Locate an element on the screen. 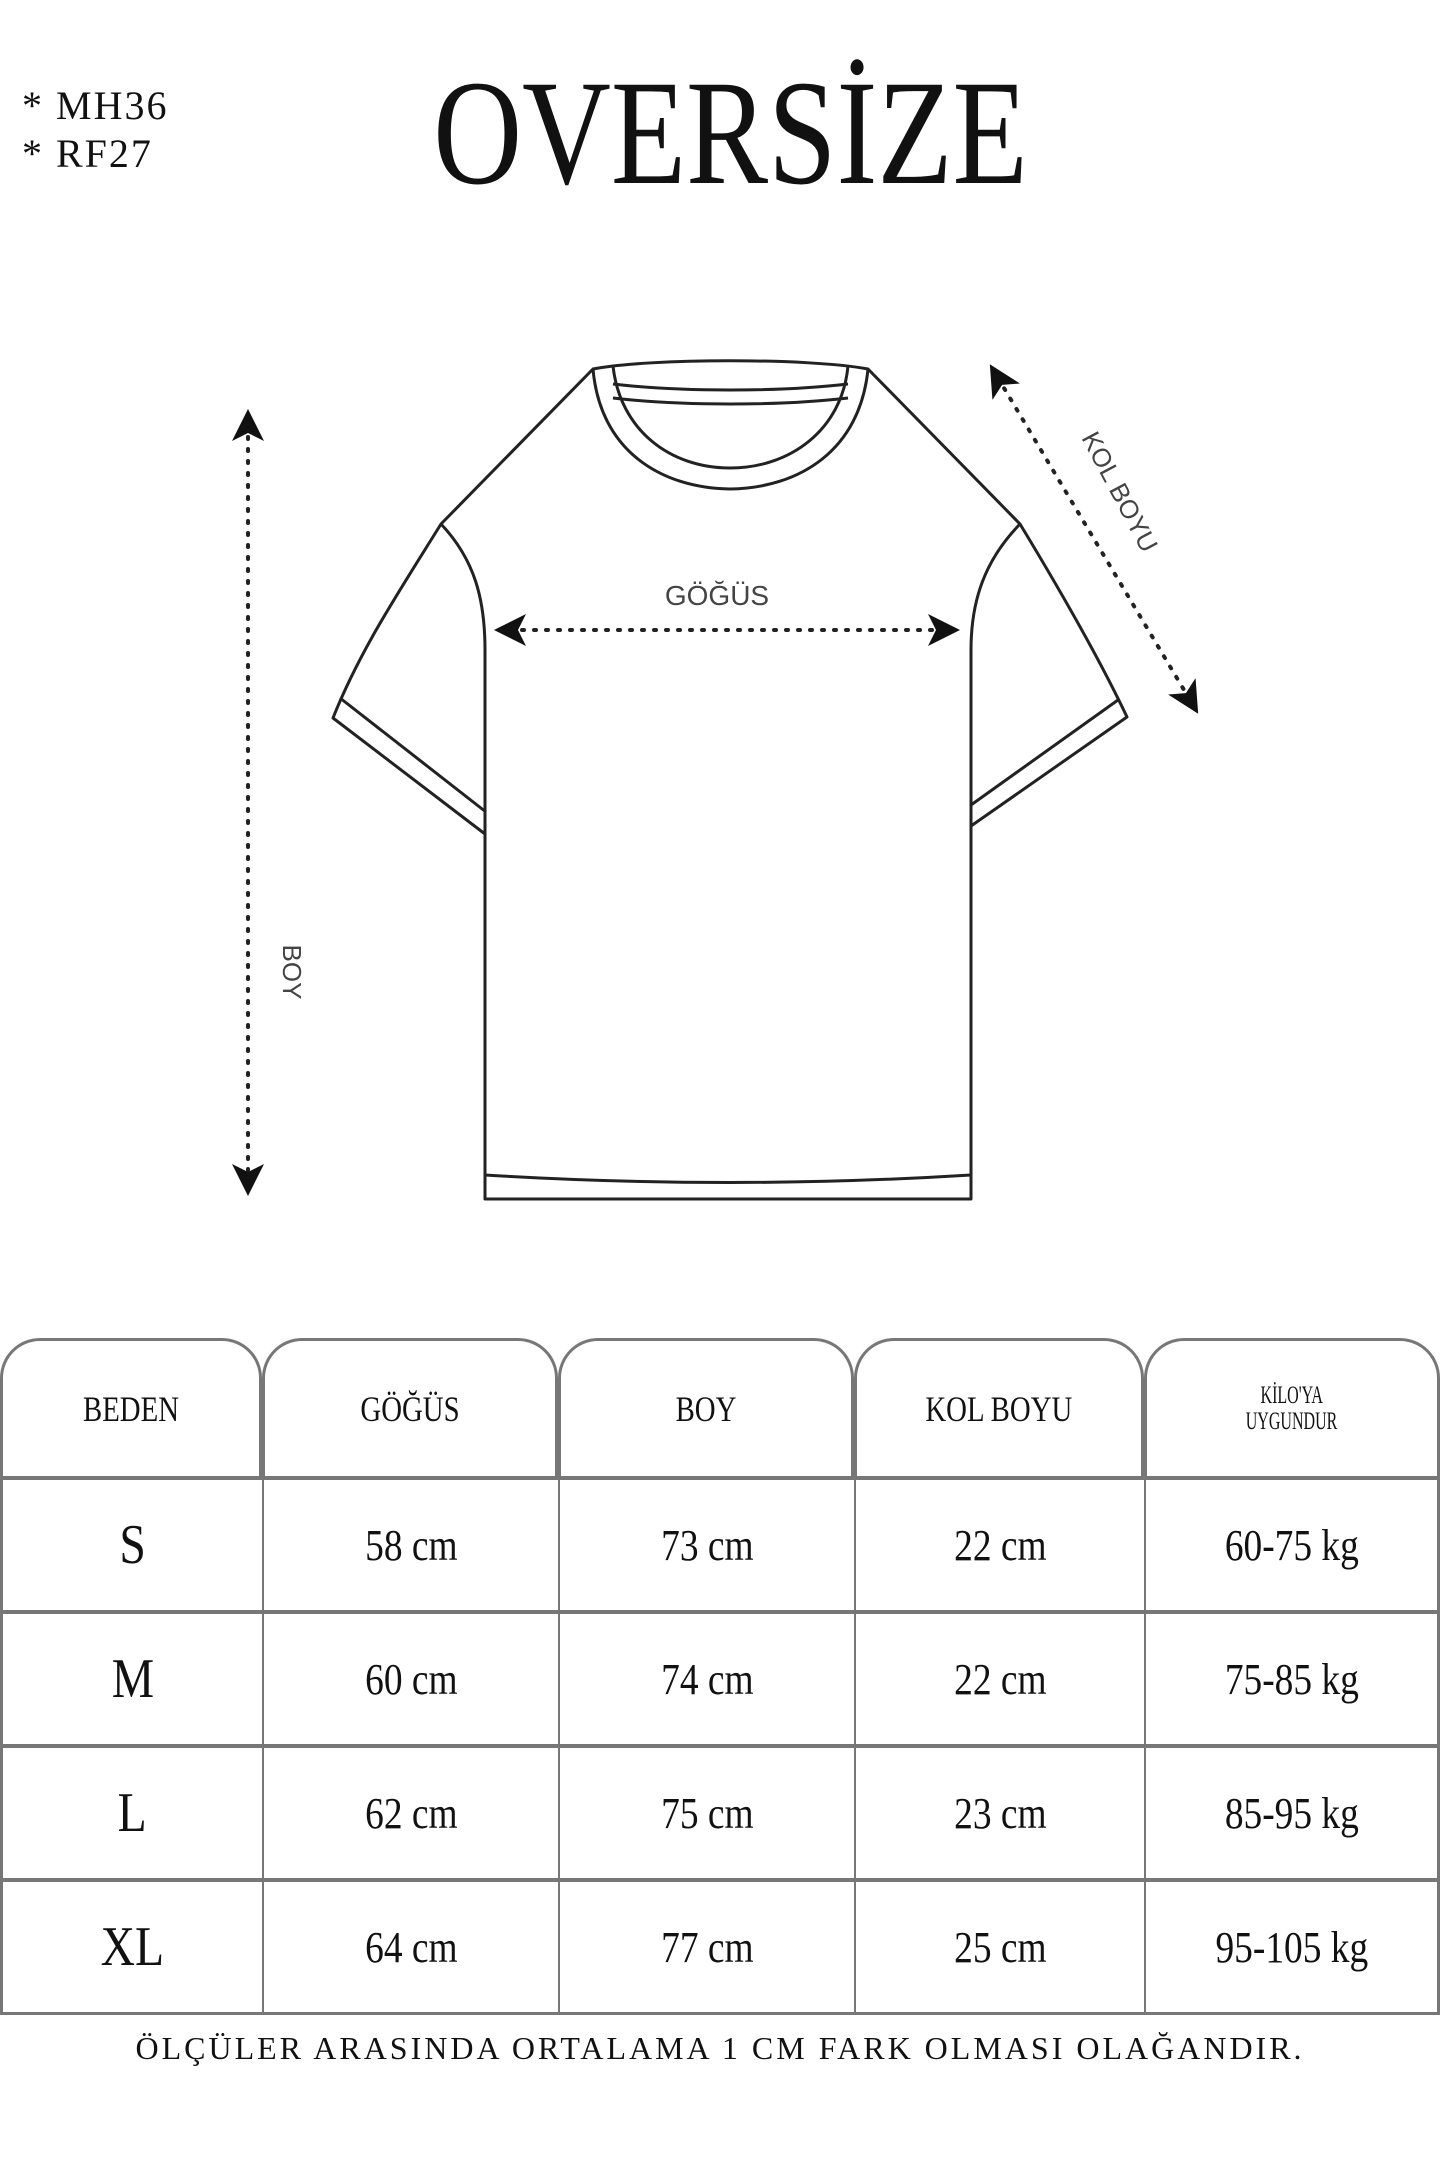  table-cell: 73 cm is located at coordinates (706, 1545).